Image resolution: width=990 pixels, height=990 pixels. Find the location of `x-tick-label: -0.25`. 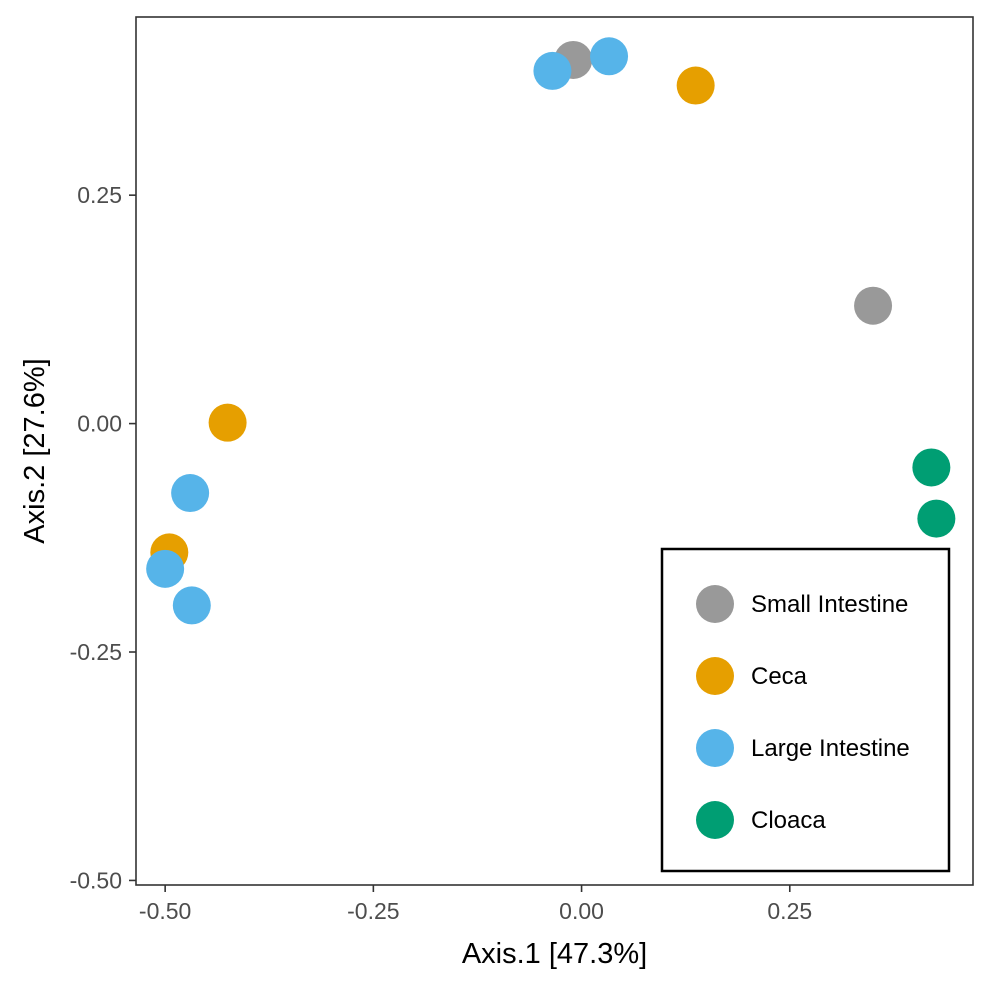

x-tick-label: -0.25 is located at coordinates (373, 911).